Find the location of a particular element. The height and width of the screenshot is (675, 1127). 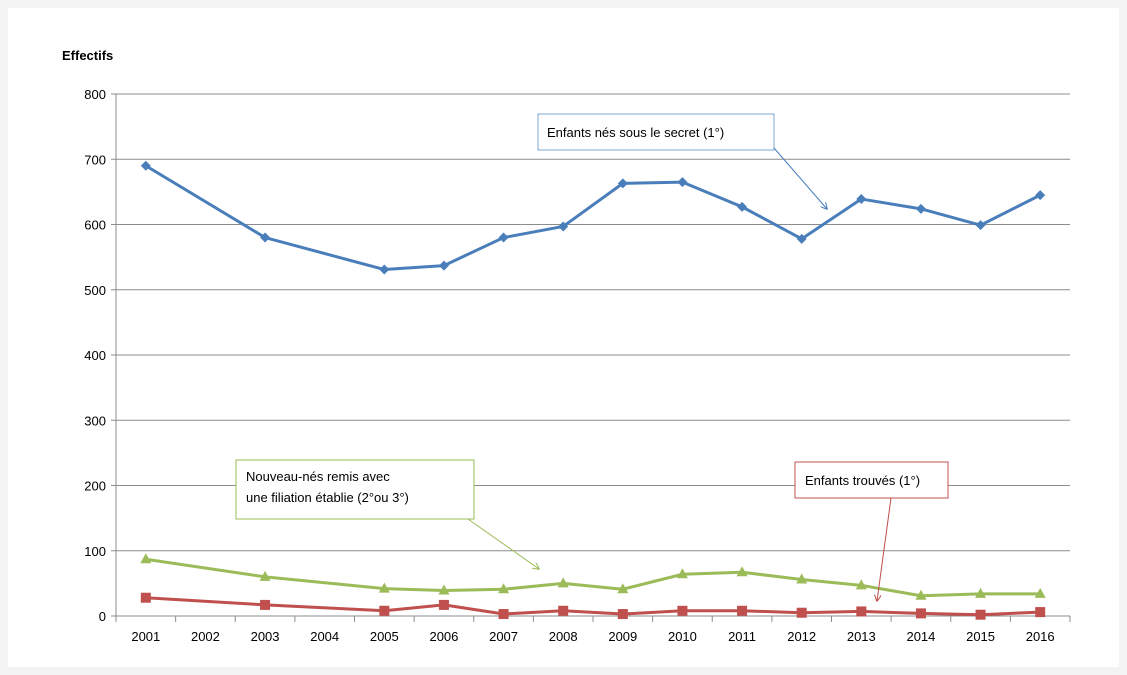

annotation-filiation-text-line2: une filiation établie (2°ou 3°) is located at coordinates (327, 497).